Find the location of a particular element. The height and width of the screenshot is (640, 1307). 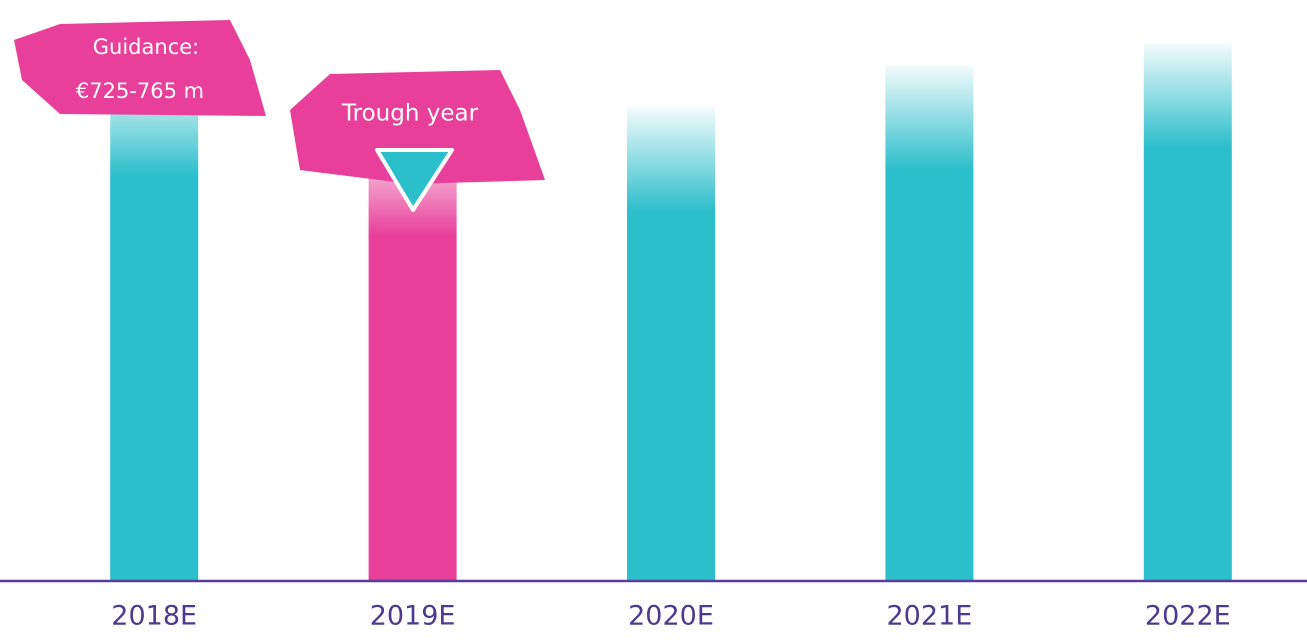

x-tick-label: 2019E is located at coordinates (413, 616).